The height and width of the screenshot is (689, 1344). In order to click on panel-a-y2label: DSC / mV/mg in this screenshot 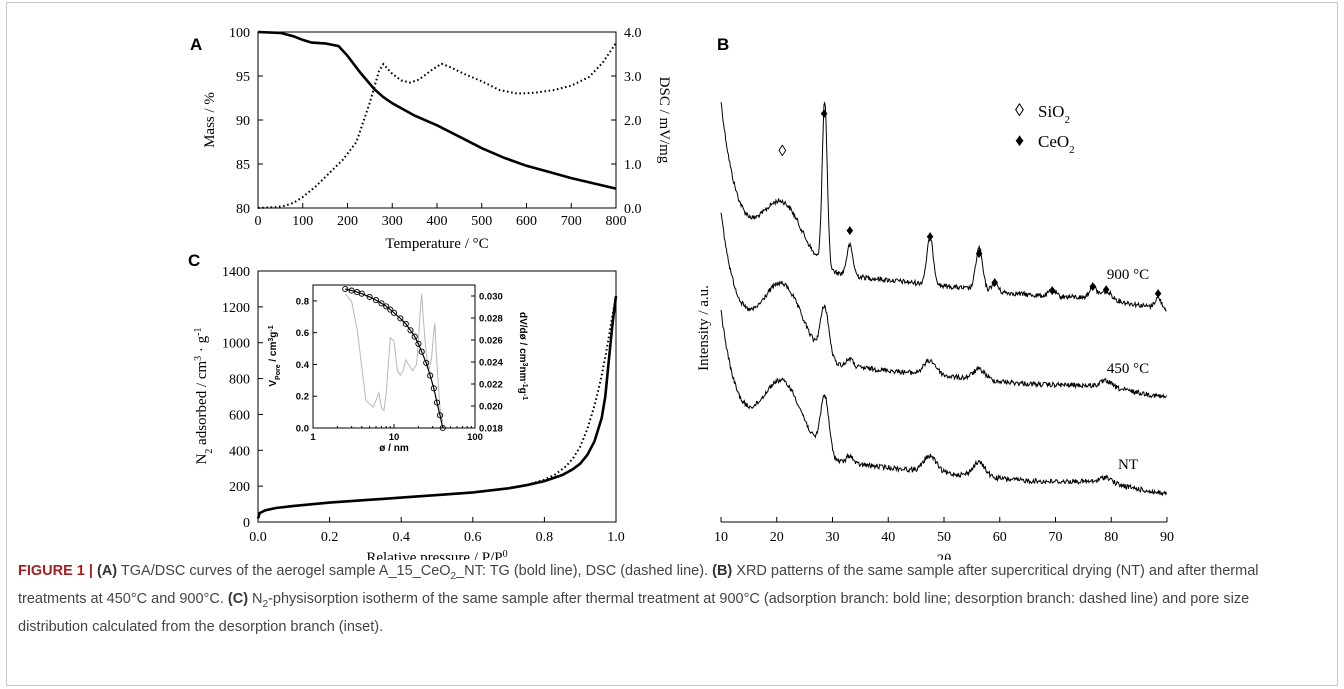, I will do `click(664, 120)`.